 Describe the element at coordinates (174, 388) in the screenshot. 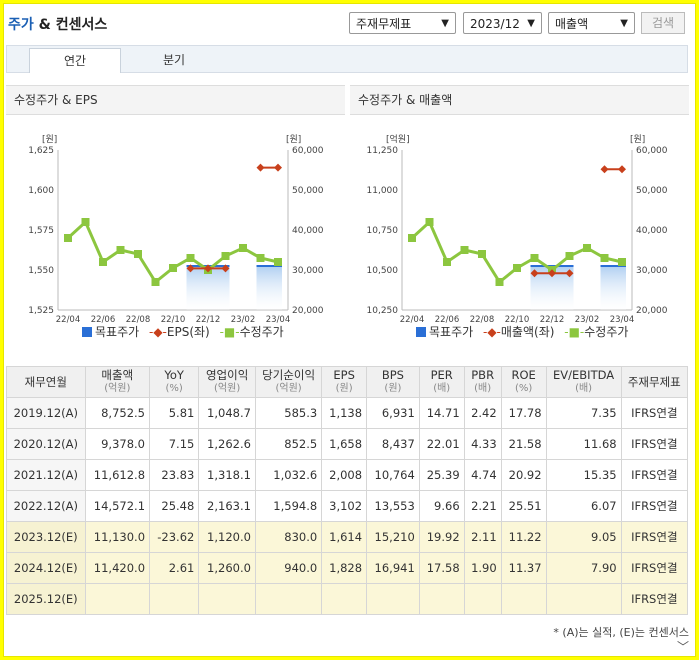

I see `column-header-unit: (%)` at that location.